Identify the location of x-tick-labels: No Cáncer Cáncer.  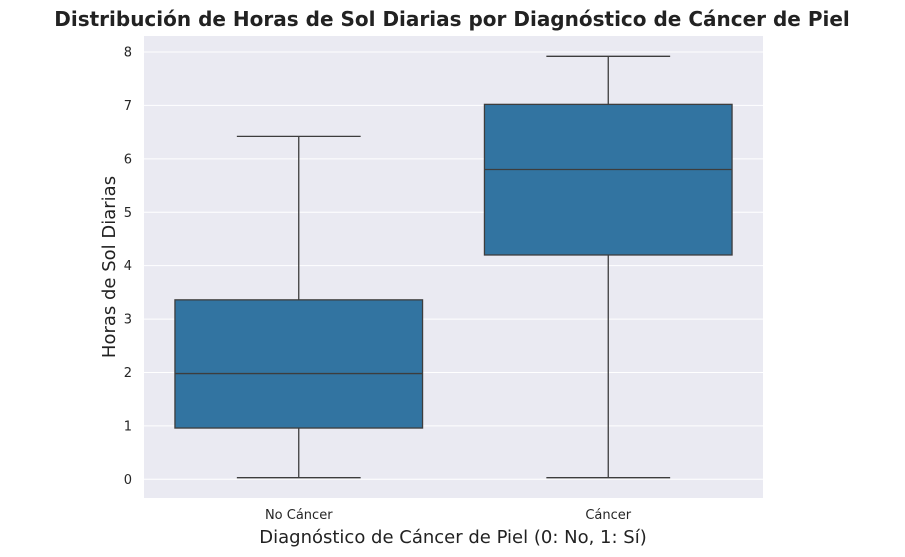
(448, 515).